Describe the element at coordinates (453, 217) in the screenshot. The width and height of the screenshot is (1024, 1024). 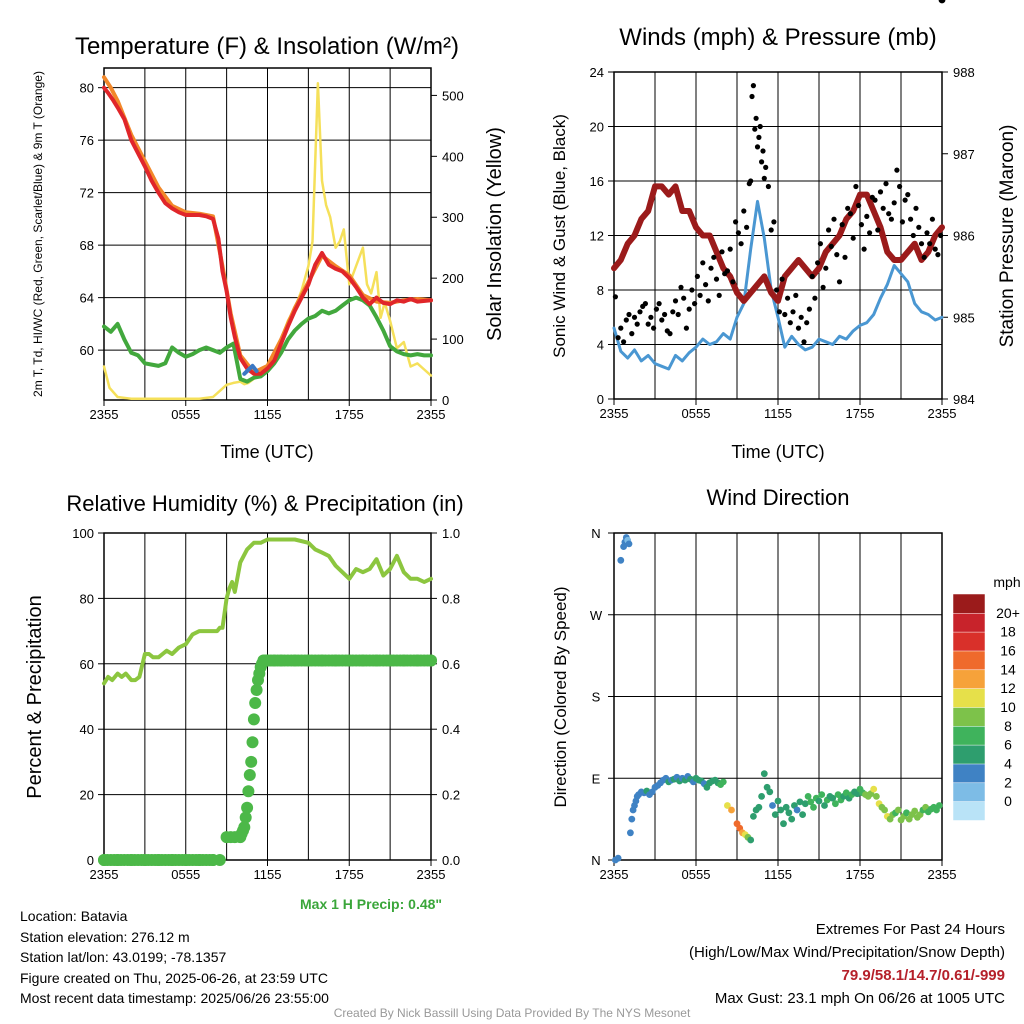
I see `temp-y2tick-label: 300` at that location.